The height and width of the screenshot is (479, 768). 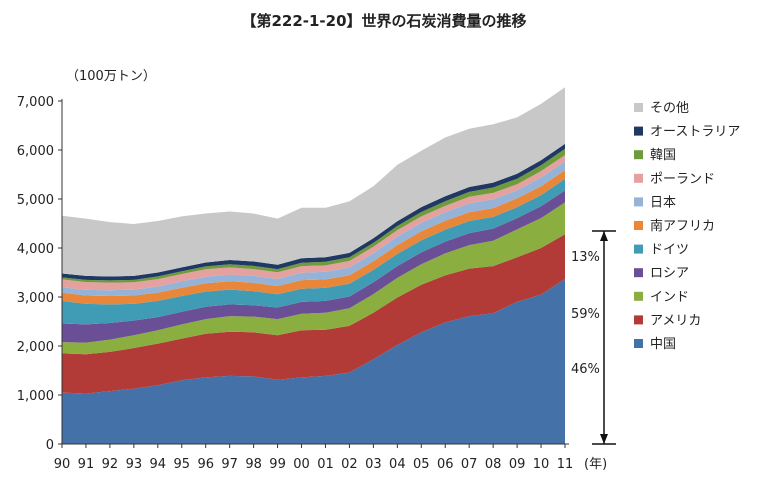 I want to click on x-tick-label-21: 11, so click(x=565, y=464).